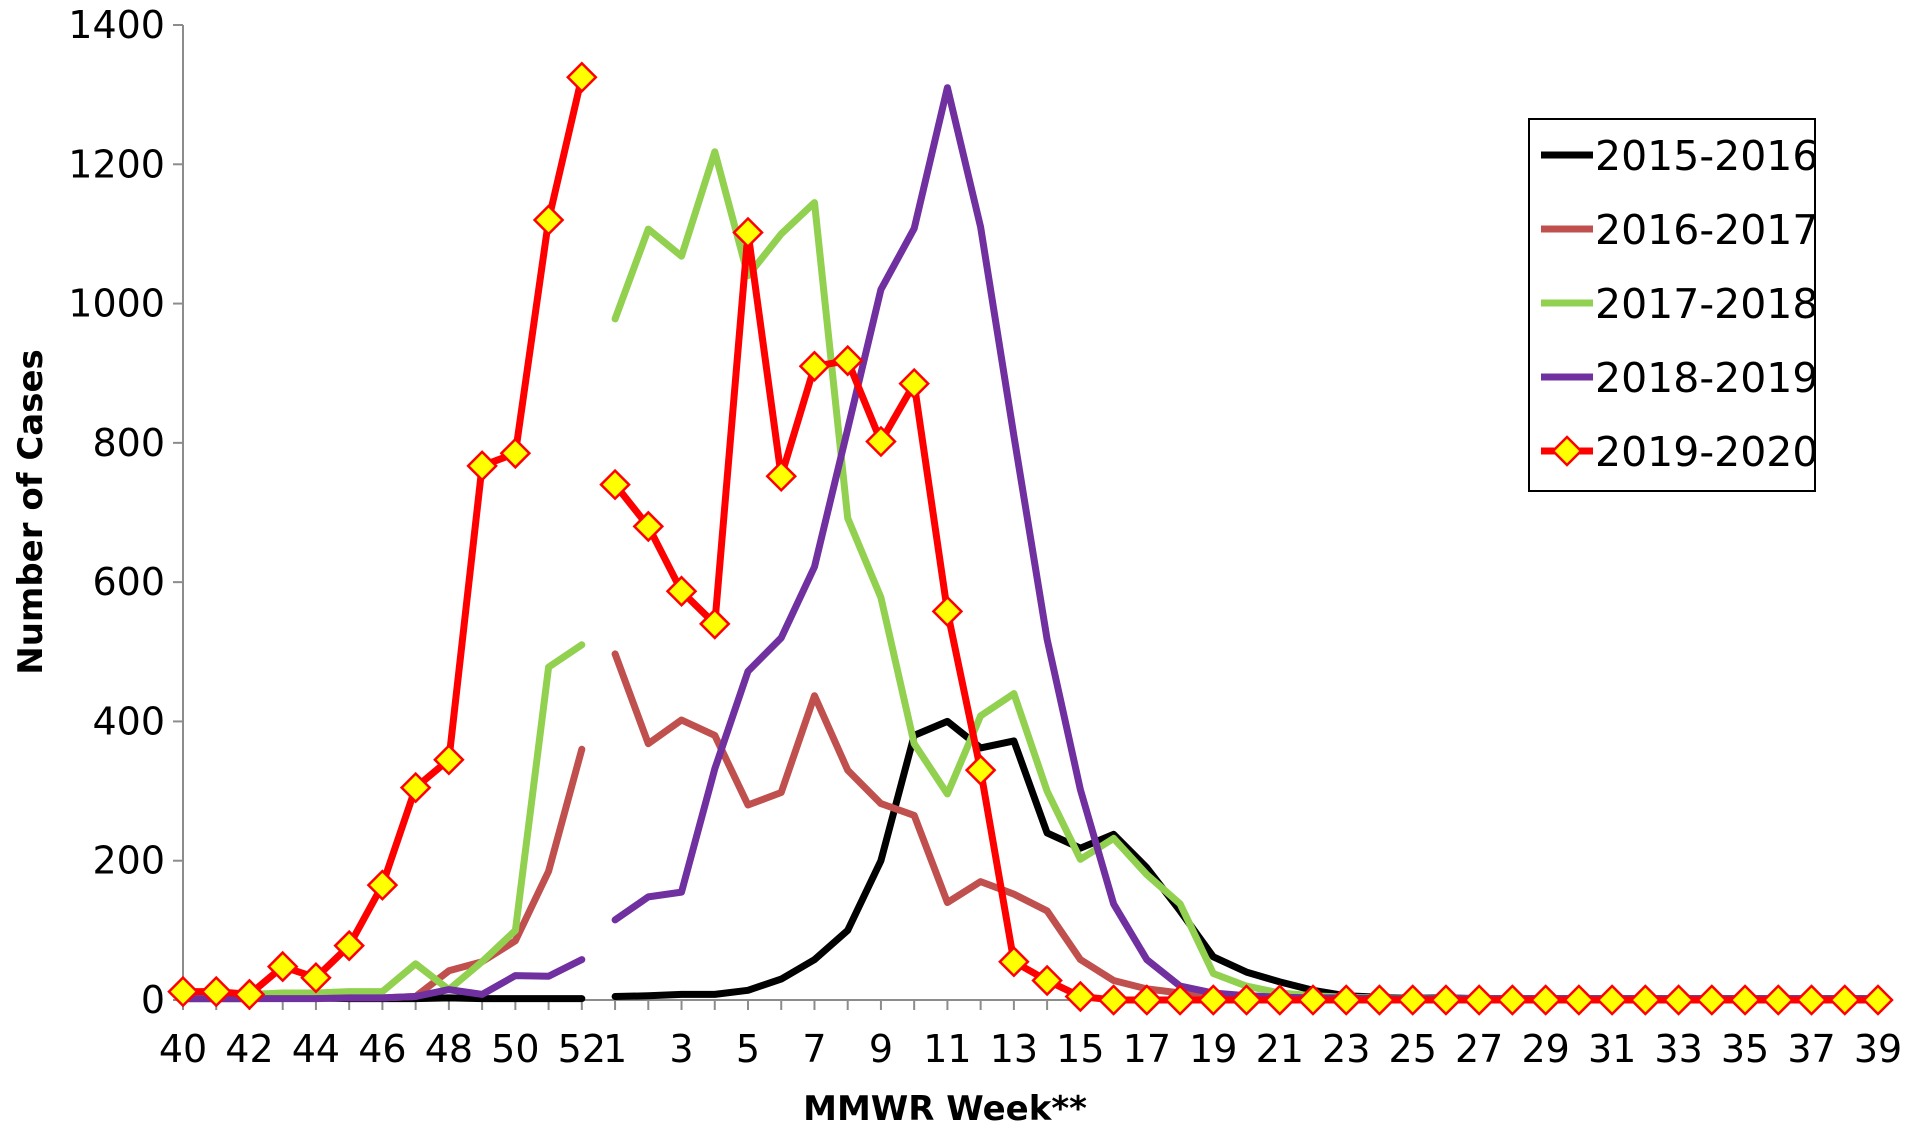 The width and height of the screenshot is (1909, 1132). I want to click on y-tick-label: 800, so click(128, 443).